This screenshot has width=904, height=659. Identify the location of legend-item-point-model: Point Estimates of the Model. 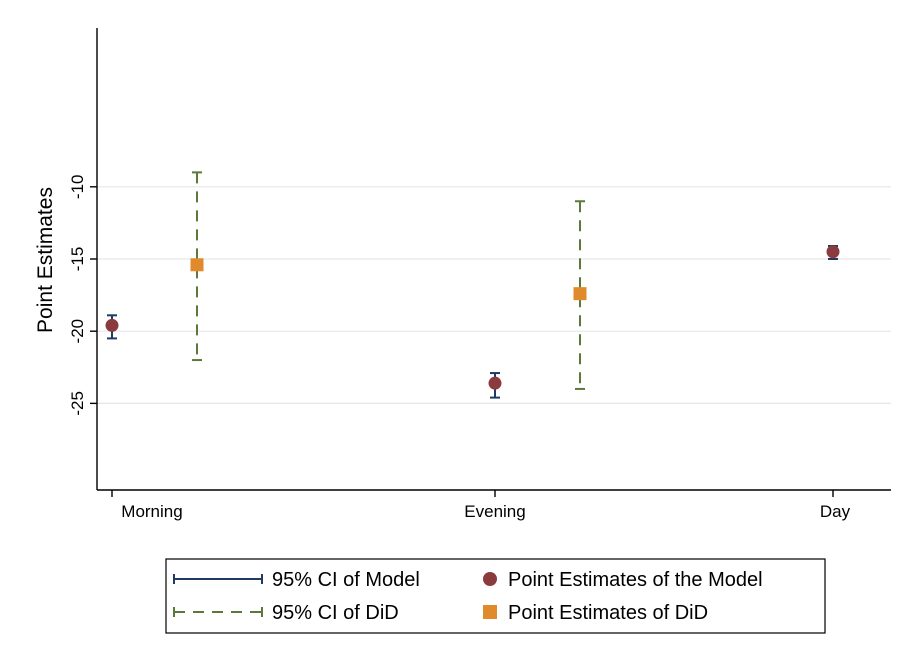
(623, 580).